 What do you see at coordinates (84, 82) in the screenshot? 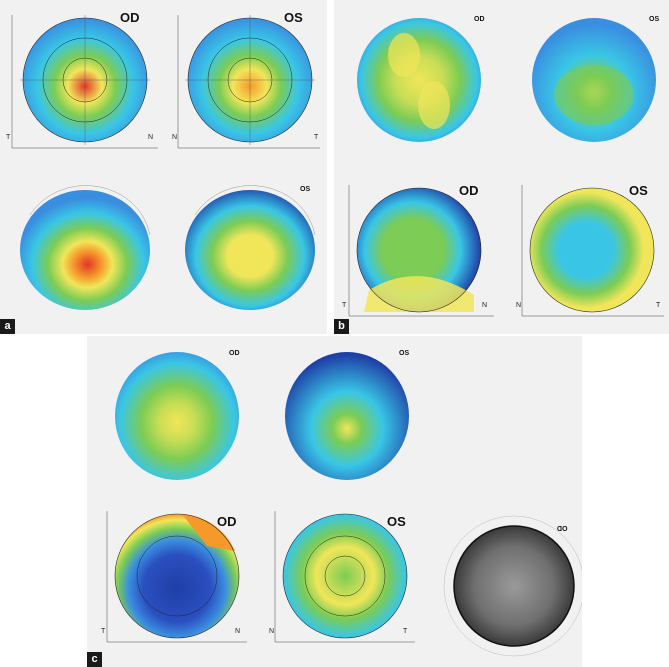
I see `map-a1` at bounding box center [84, 82].